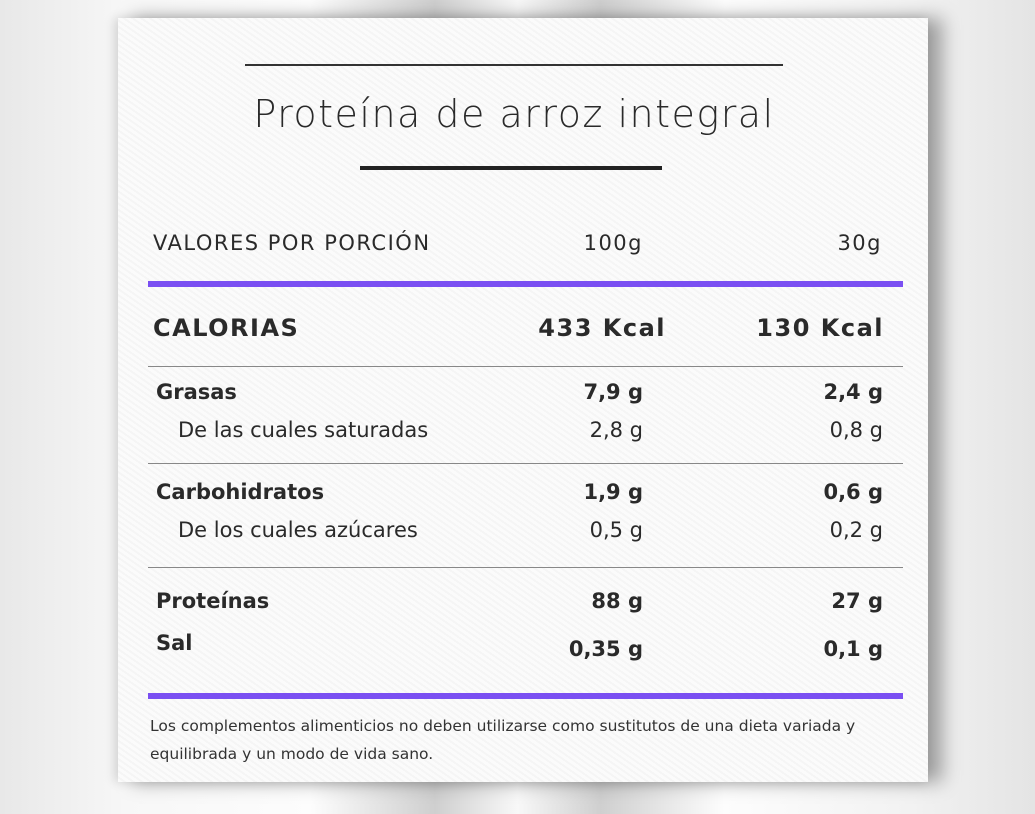 The width and height of the screenshot is (1035, 814). Describe the element at coordinates (196, 392) in the screenshot. I see `row-label: Grasas` at that location.